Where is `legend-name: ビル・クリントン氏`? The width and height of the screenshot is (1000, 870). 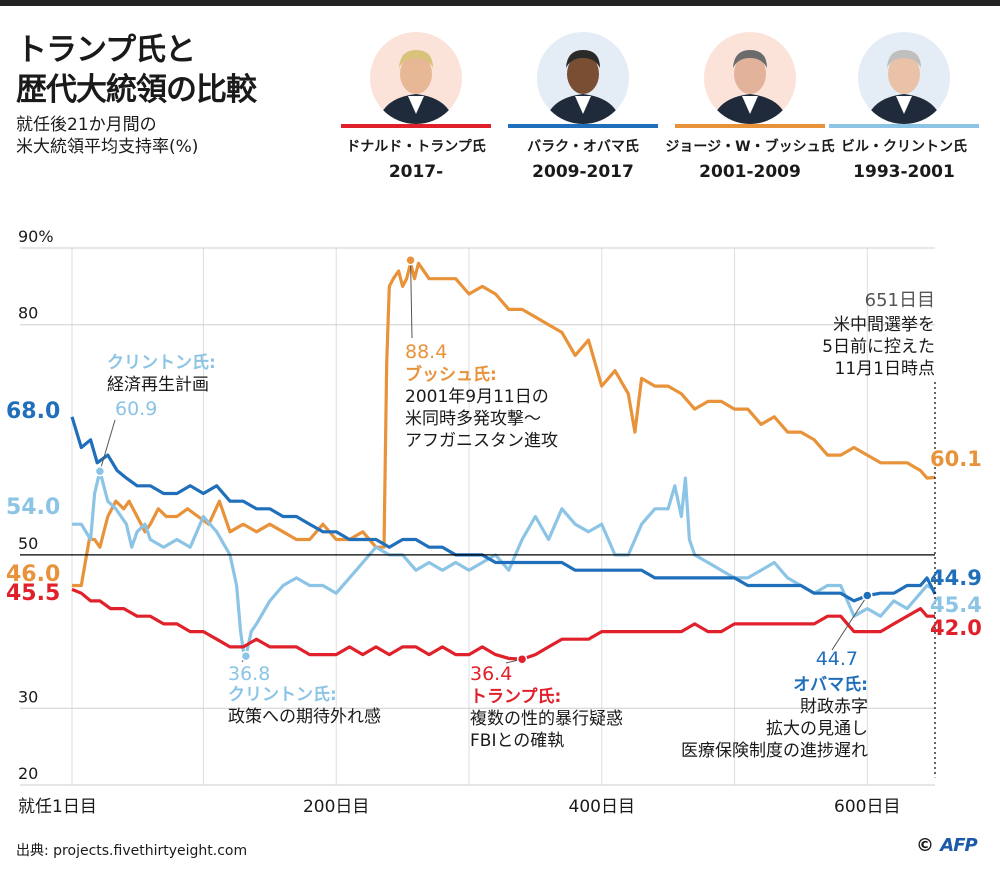 legend-name: ビル・クリントン氏 is located at coordinates (904, 147).